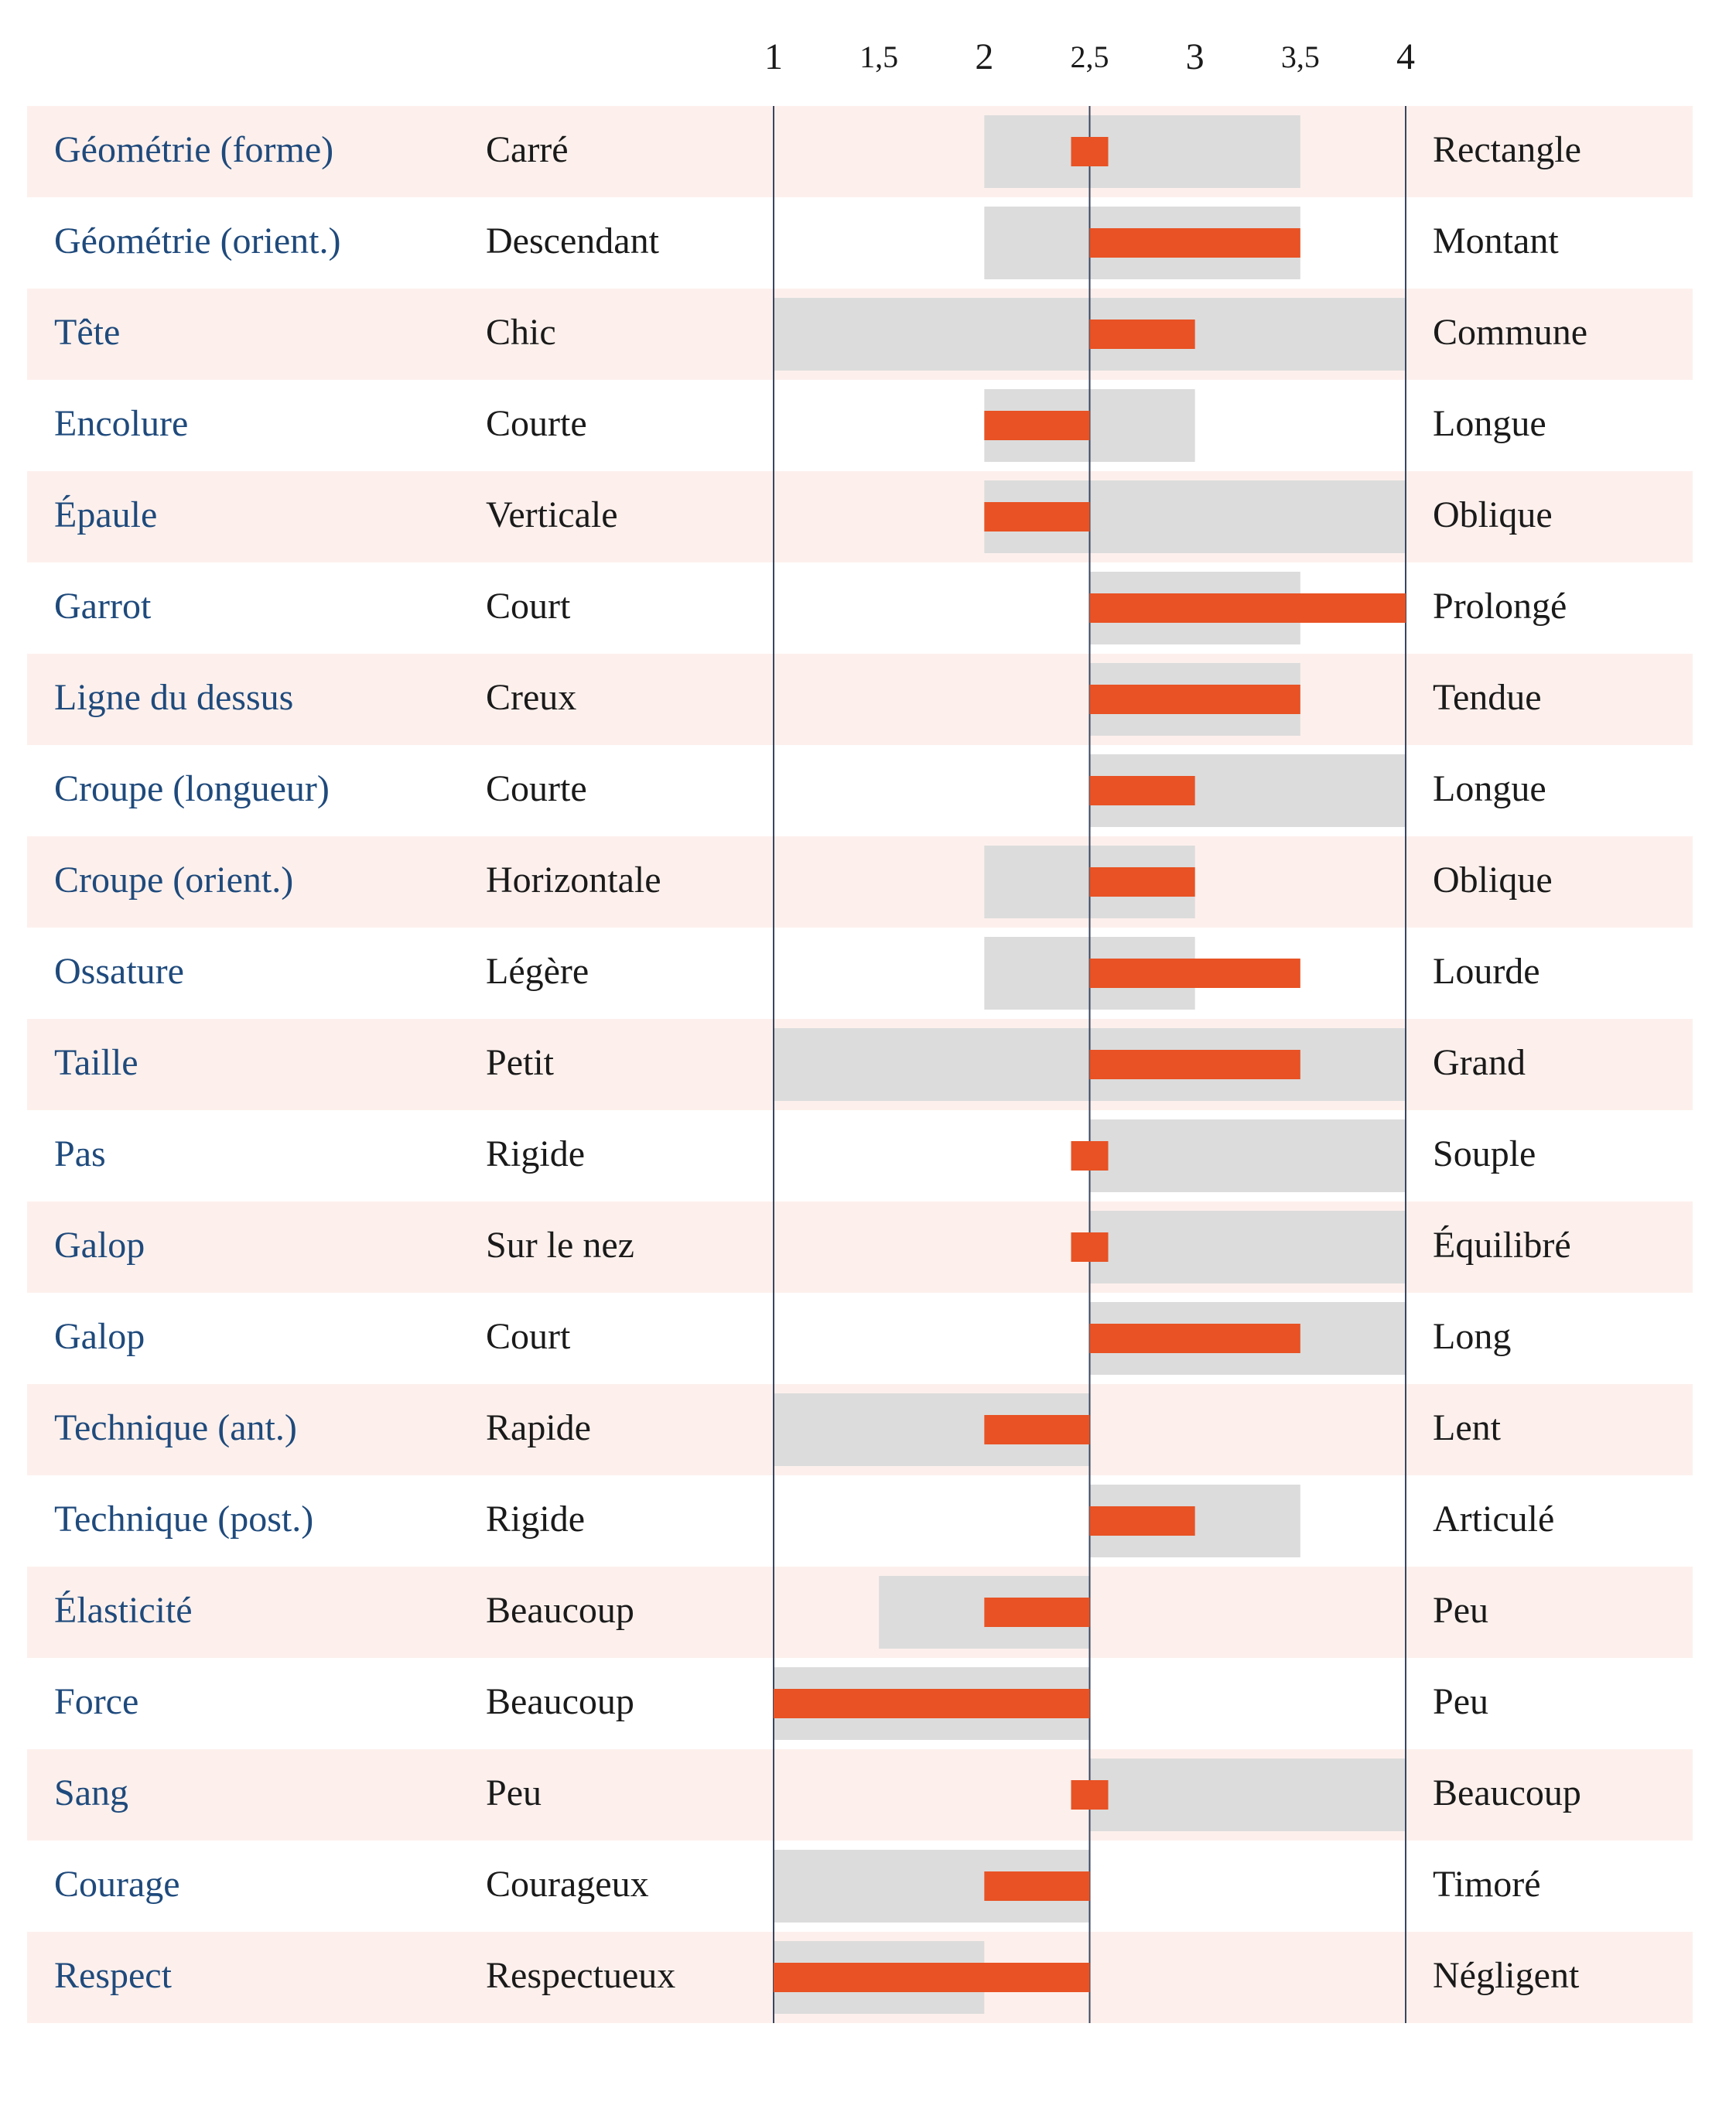 Image resolution: width=1736 pixels, height=2102 pixels. I want to click on high-extreme-label: Beaucoup, so click(1507, 1792).